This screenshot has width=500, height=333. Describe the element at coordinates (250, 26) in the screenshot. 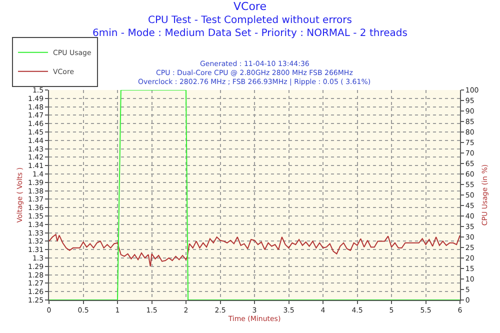

I see `chart-subtitle: CPU Test - Test Completed without errors 6min - Mode : Medium Data Set - Priority : NORMAL - 2 threads` at that location.